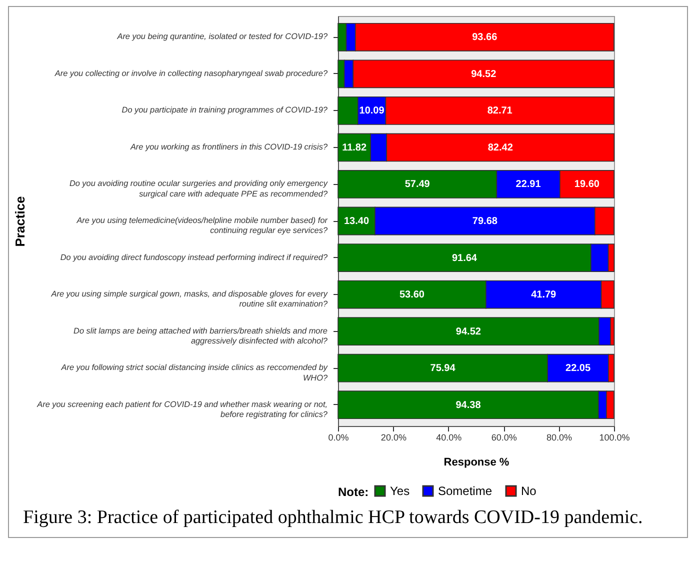 The height and width of the screenshot is (580, 696). Describe the element at coordinates (485, 221) in the screenshot. I see `data-label: 79.68` at that location.